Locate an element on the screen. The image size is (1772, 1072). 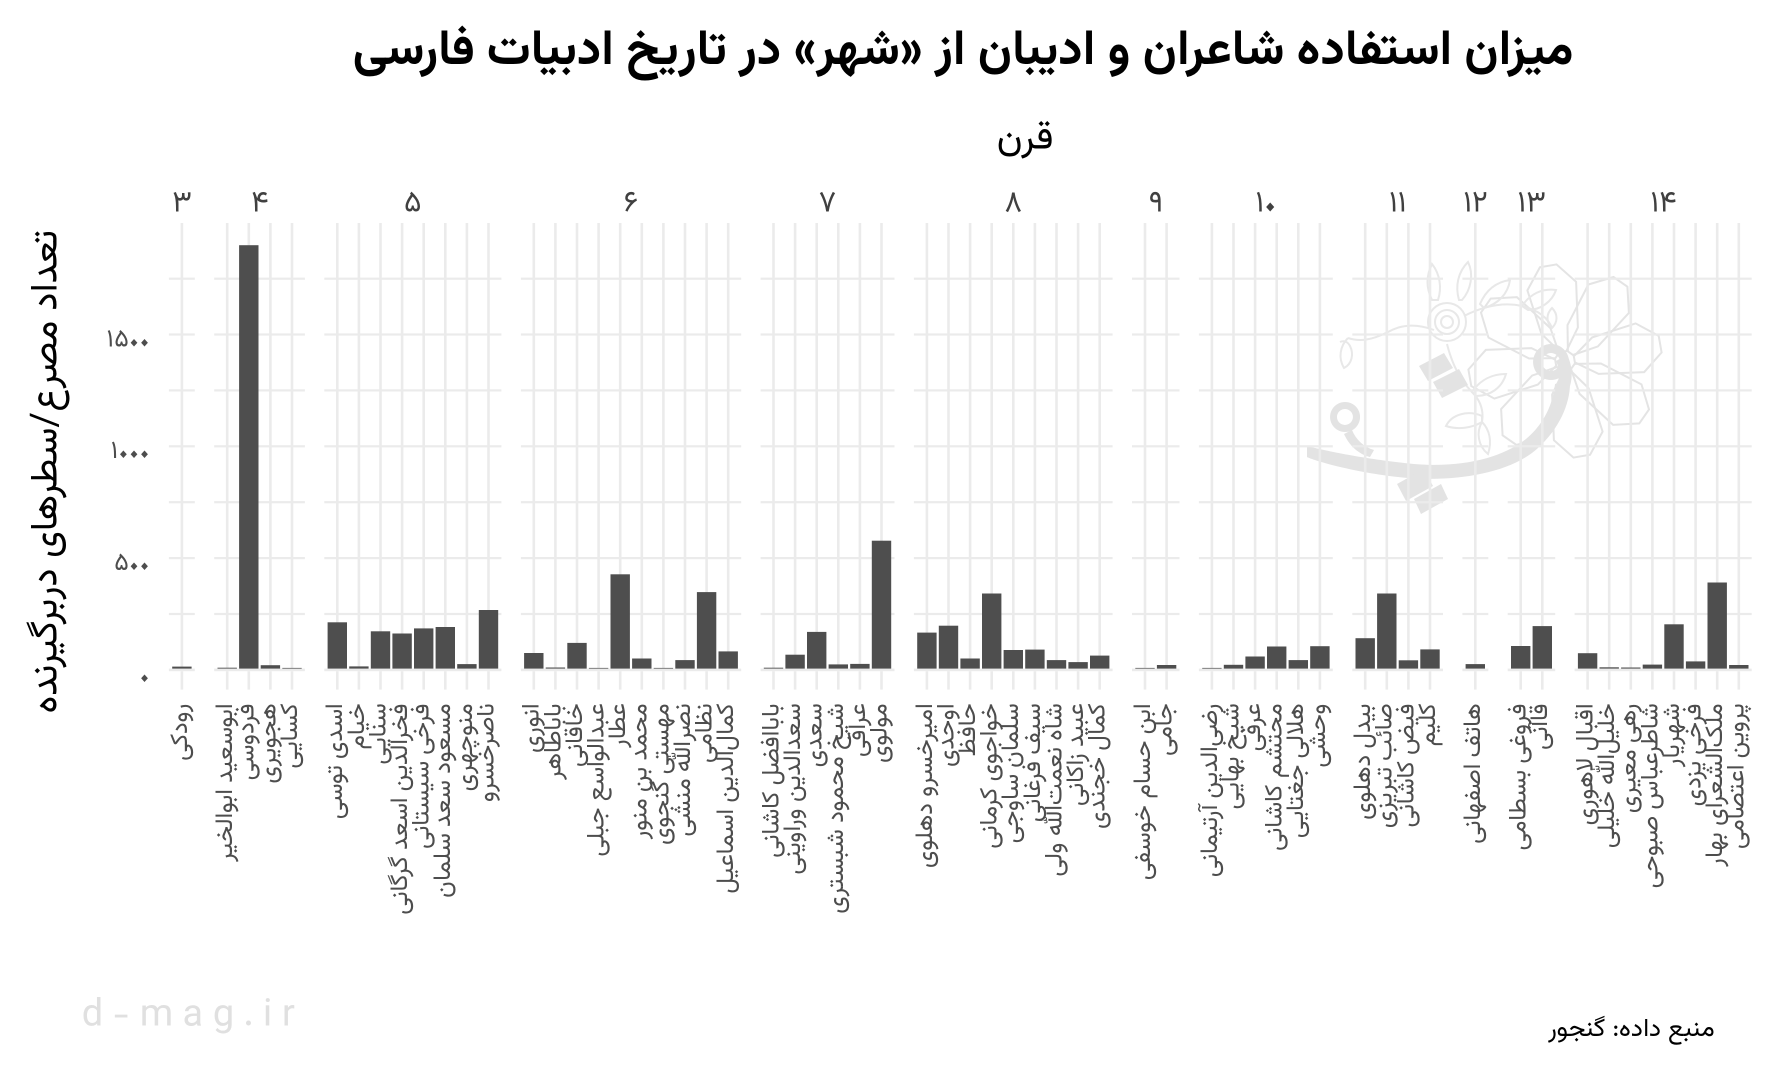
svg-text: حافظ is located at coordinates (970, 730).